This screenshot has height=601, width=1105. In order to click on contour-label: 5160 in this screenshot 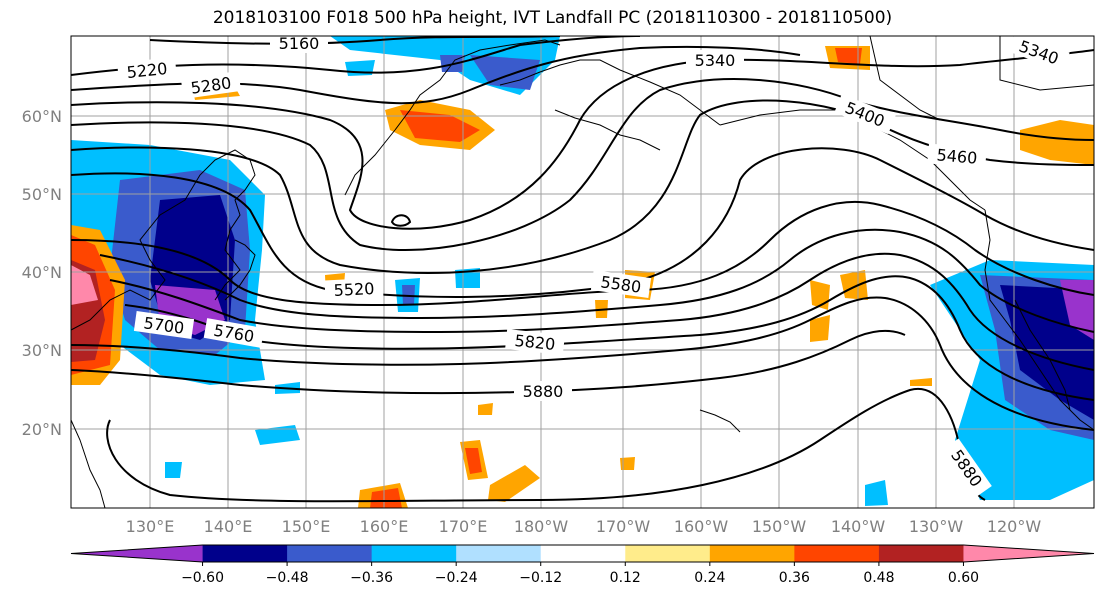, I will do `click(299, 43)`.